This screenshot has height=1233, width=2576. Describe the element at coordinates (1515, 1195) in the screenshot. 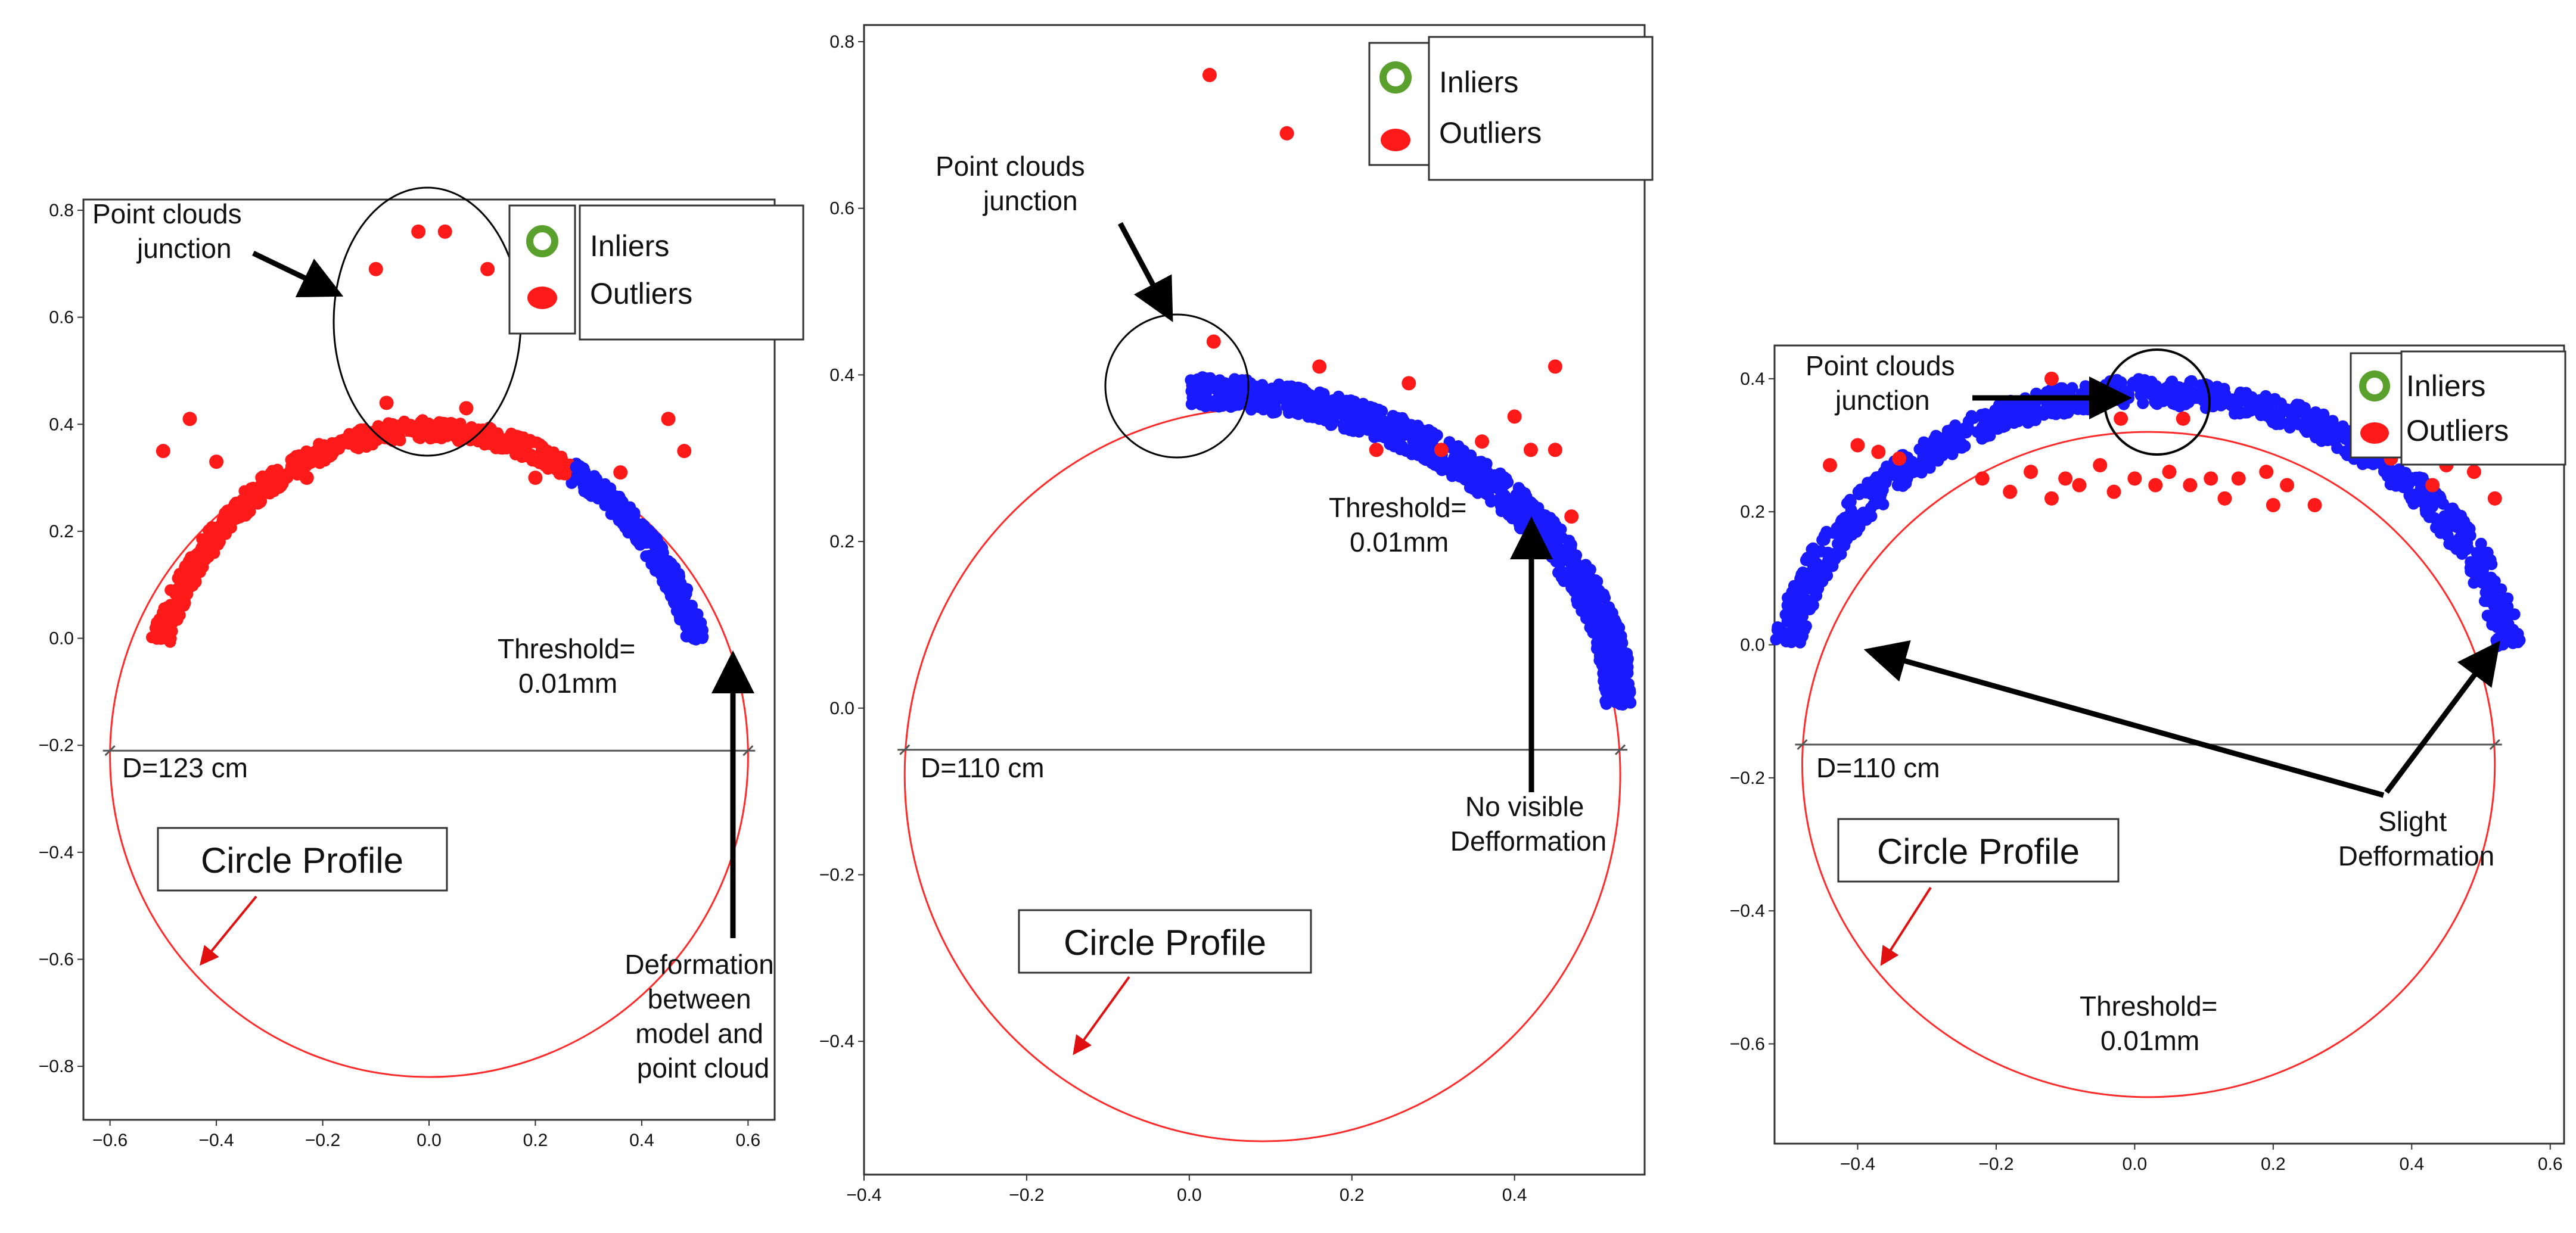

I see `x-tick-label: 0.4` at that location.